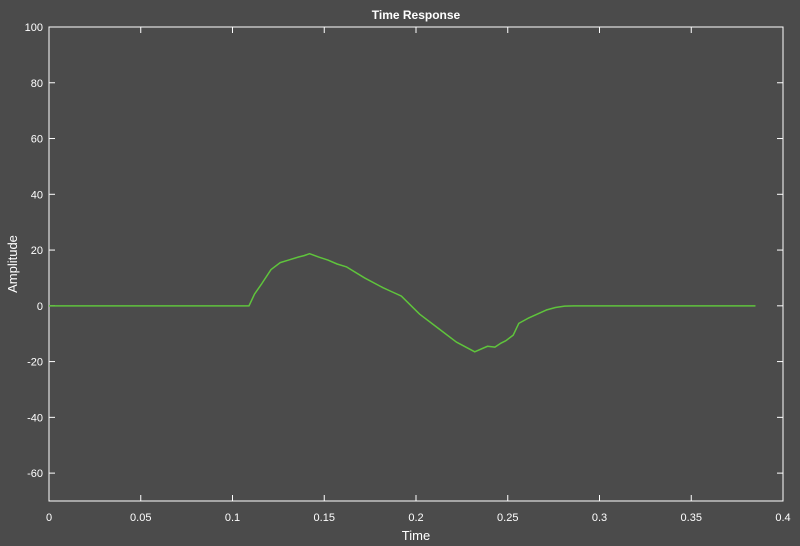 The image size is (800, 546). What do you see at coordinates (416, 15) in the screenshot?
I see `chart-title: Time Response` at bounding box center [416, 15].